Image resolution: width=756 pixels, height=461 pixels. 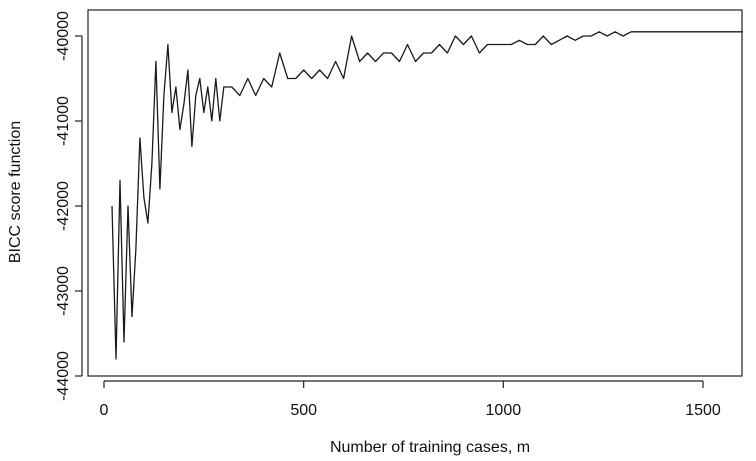 What do you see at coordinates (63, 376) in the screenshot?
I see `y-tick-label: -44000` at bounding box center [63, 376].